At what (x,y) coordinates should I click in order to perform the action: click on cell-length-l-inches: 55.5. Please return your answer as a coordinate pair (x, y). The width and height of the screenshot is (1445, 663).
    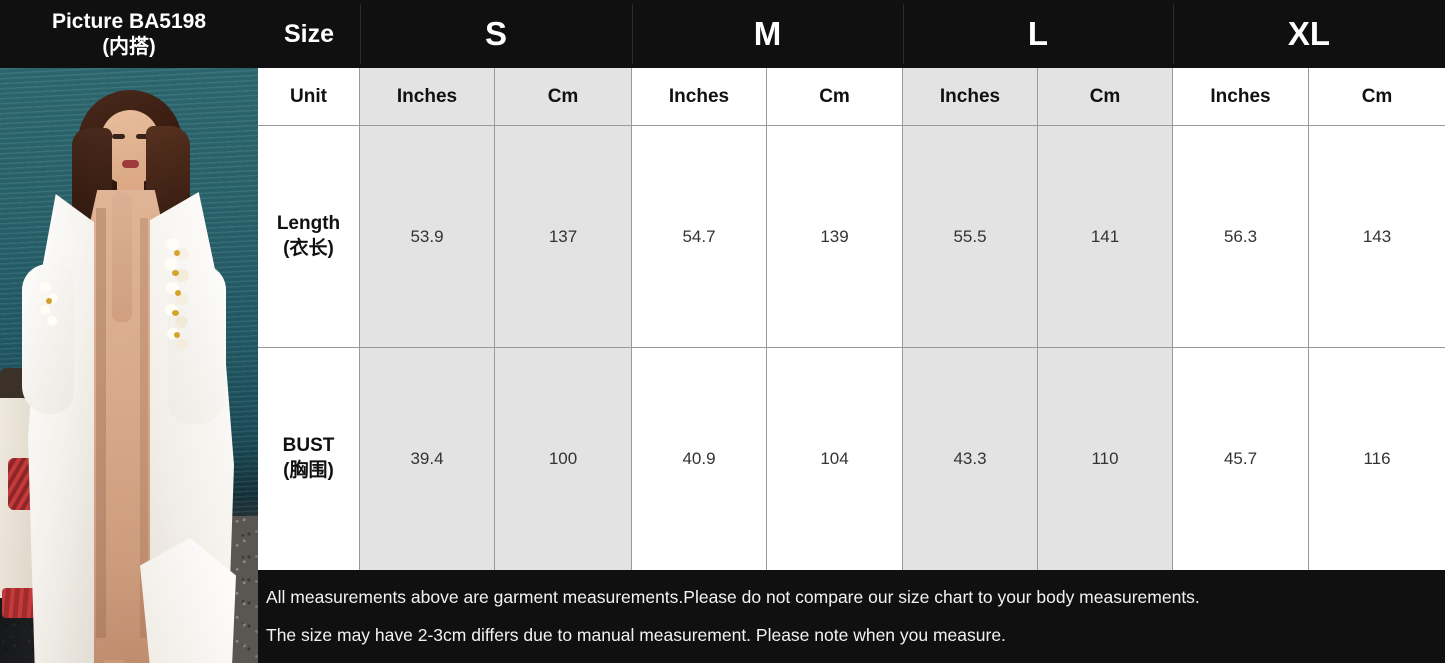
    Looking at the image, I should click on (970, 237).